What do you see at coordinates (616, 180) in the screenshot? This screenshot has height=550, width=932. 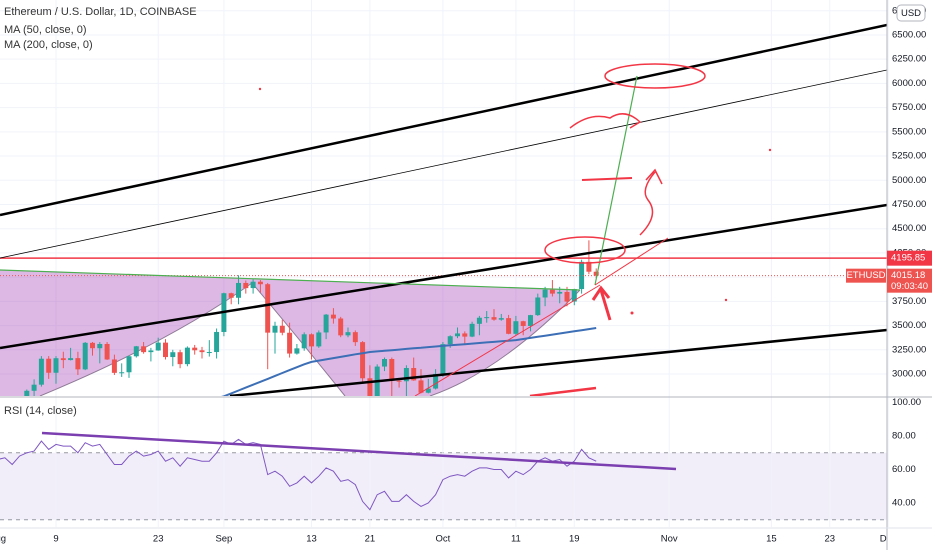 I see `projection` at bounding box center [616, 180].